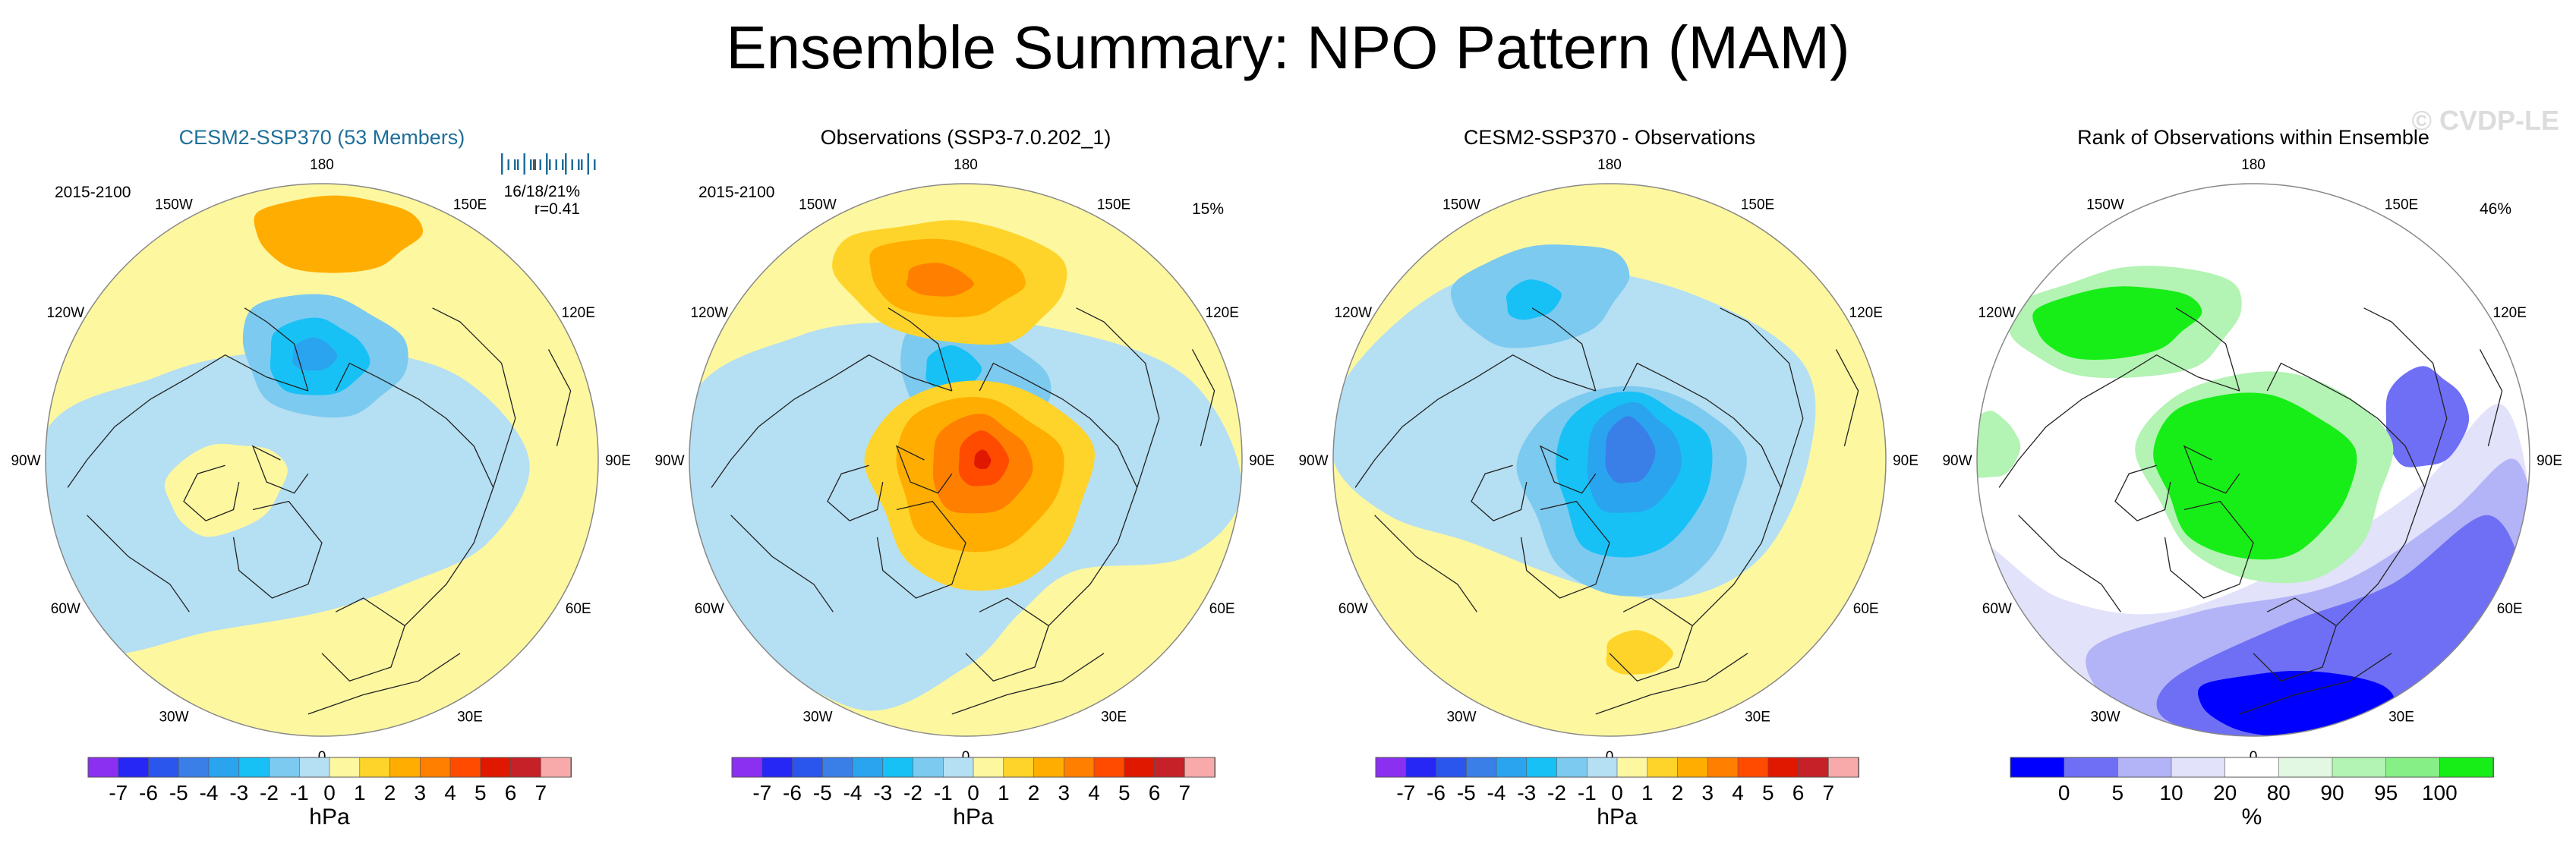 Image resolution: width=2576 pixels, height=847 pixels. I want to click on lon-label-3-7: 30W, so click(2105, 718).